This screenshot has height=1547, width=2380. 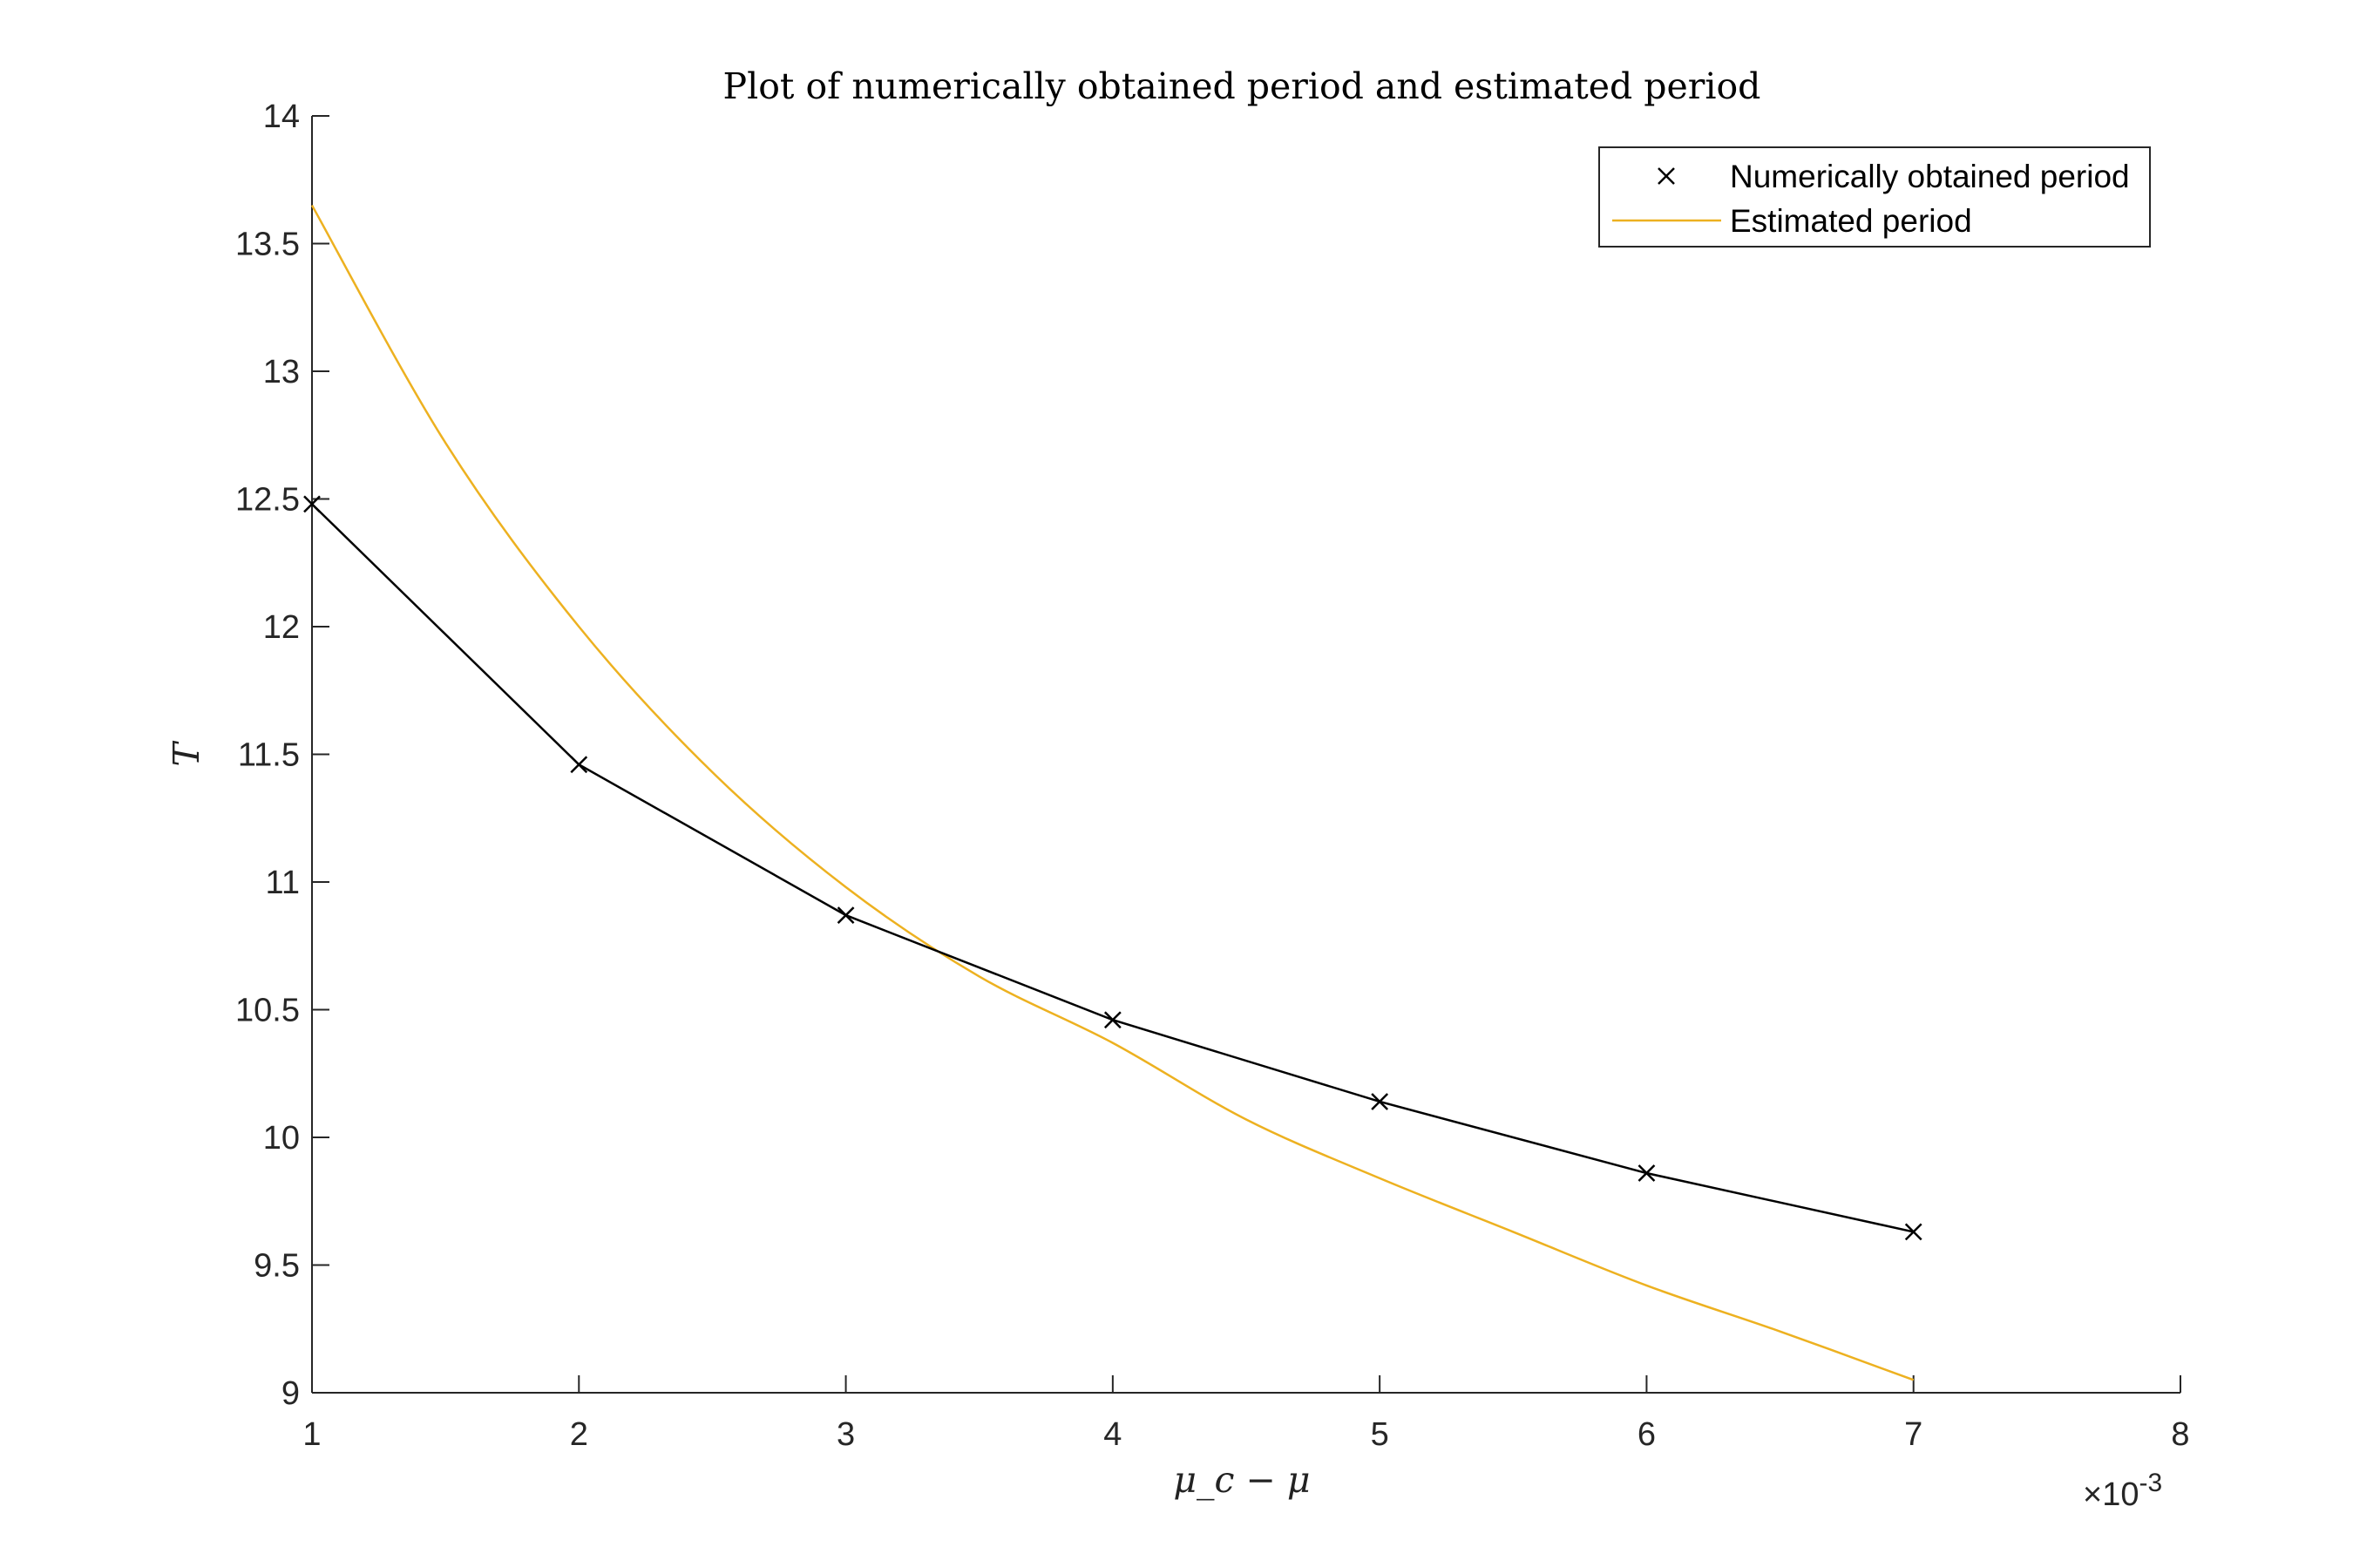 What do you see at coordinates (1913, 1434) in the screenshot?
I see `x-tick-label: 7` at bounding box center [1913, 1434].